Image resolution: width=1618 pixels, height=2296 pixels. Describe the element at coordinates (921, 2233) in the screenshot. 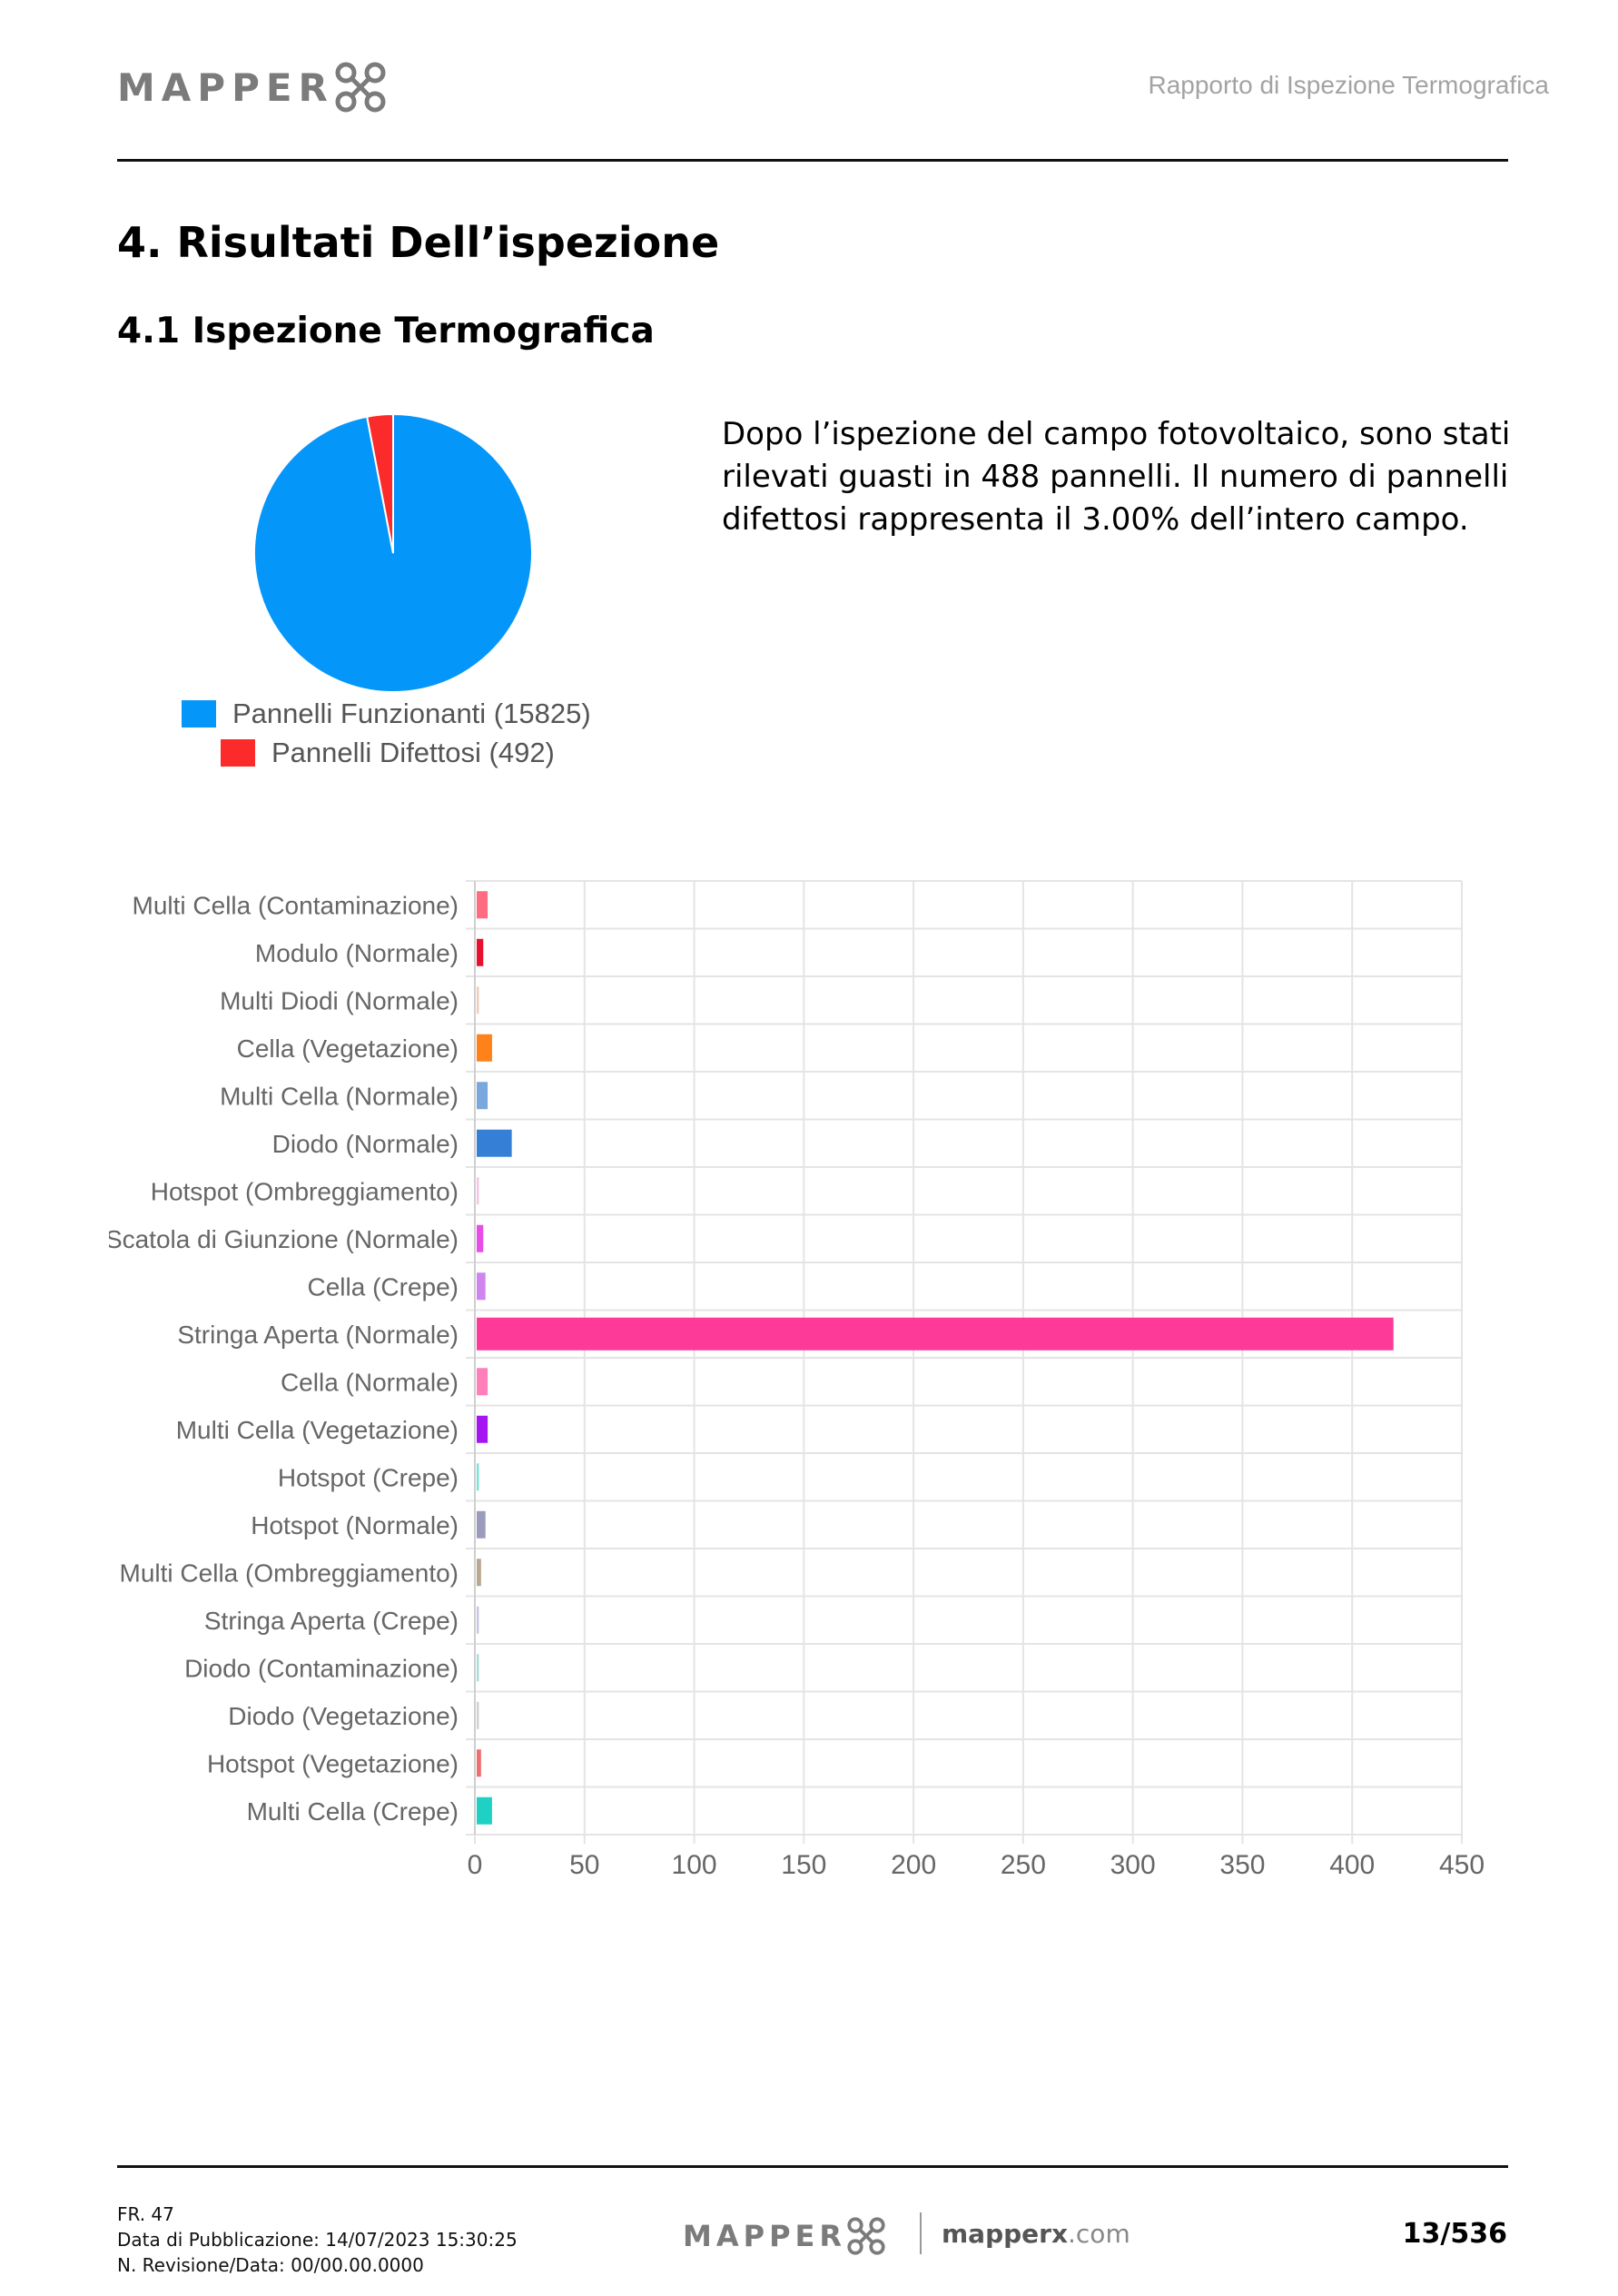

I see `footer-separator` at that location.